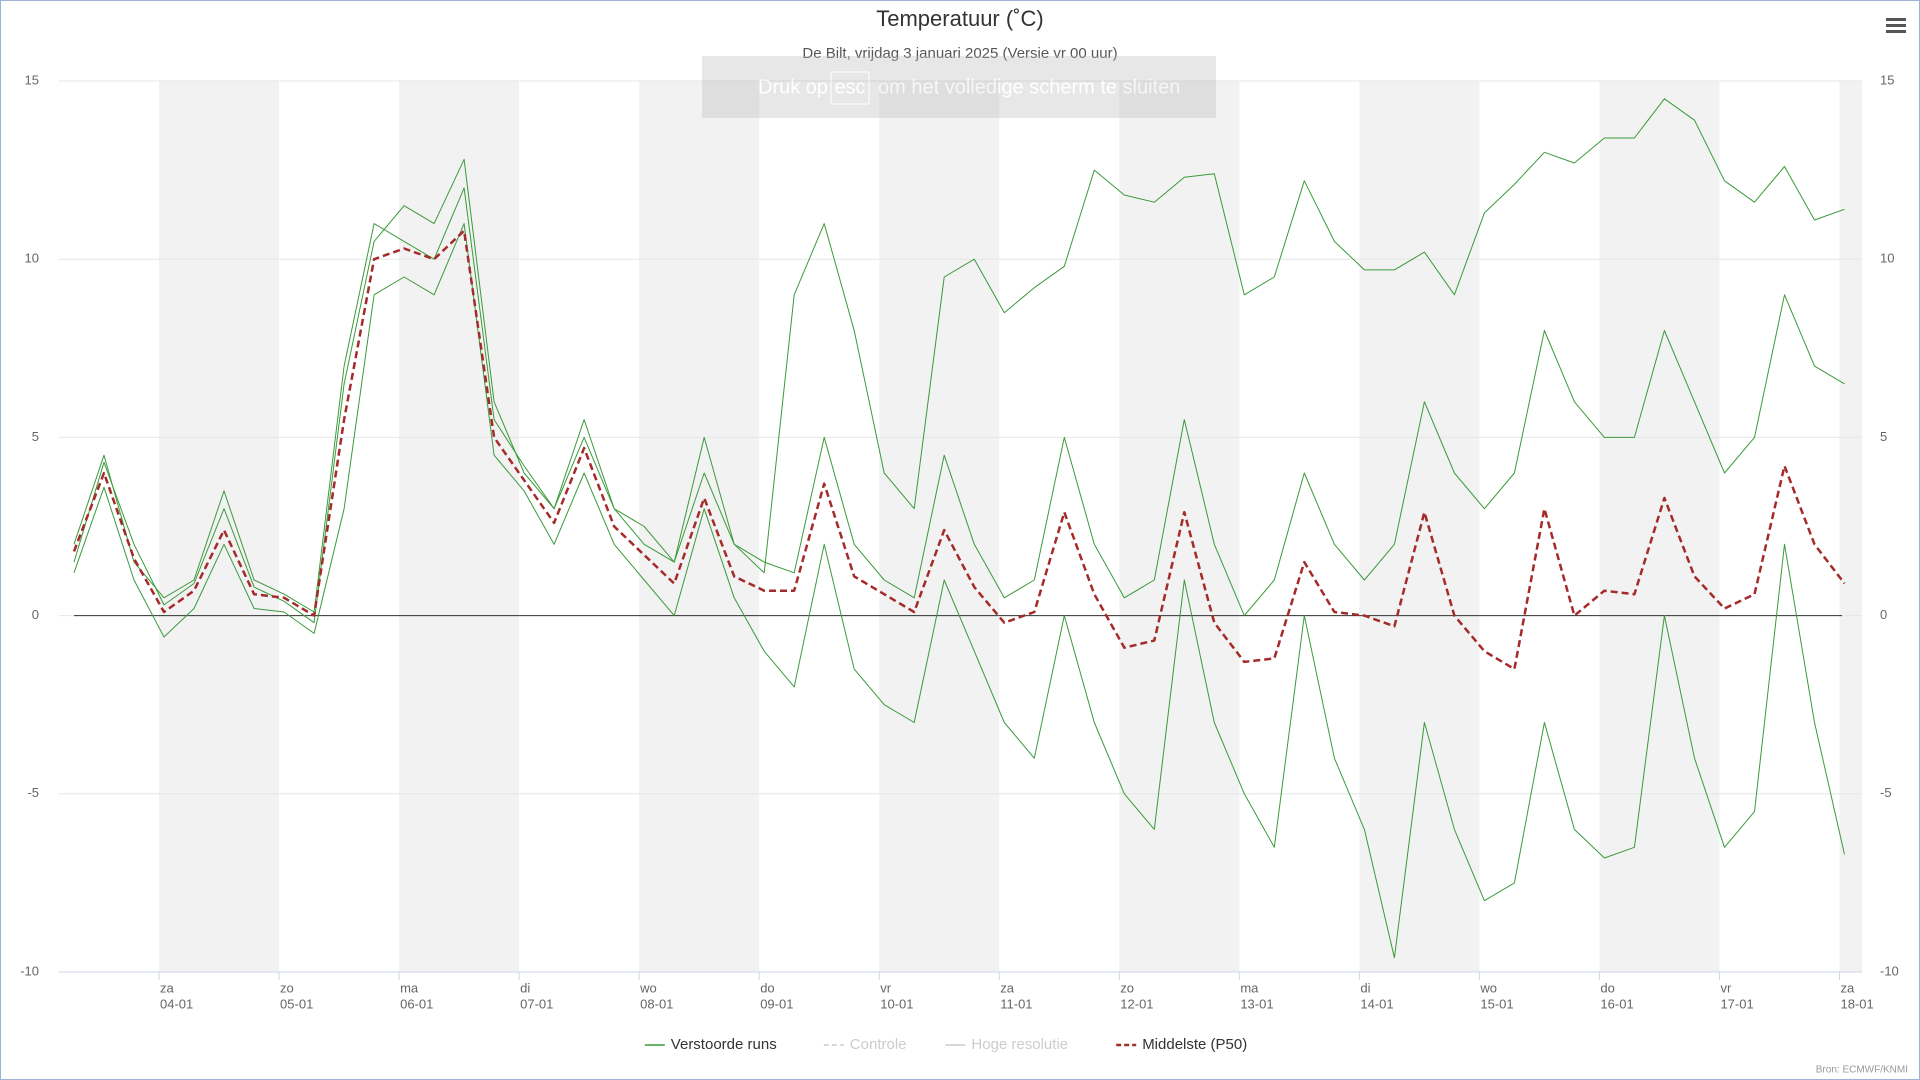 The height and width of the screenshot is (1080, 1920). Describe the element at coordinates (776, 1003) in the screenshot. I see `x-tick-label: 09-01` at that location.